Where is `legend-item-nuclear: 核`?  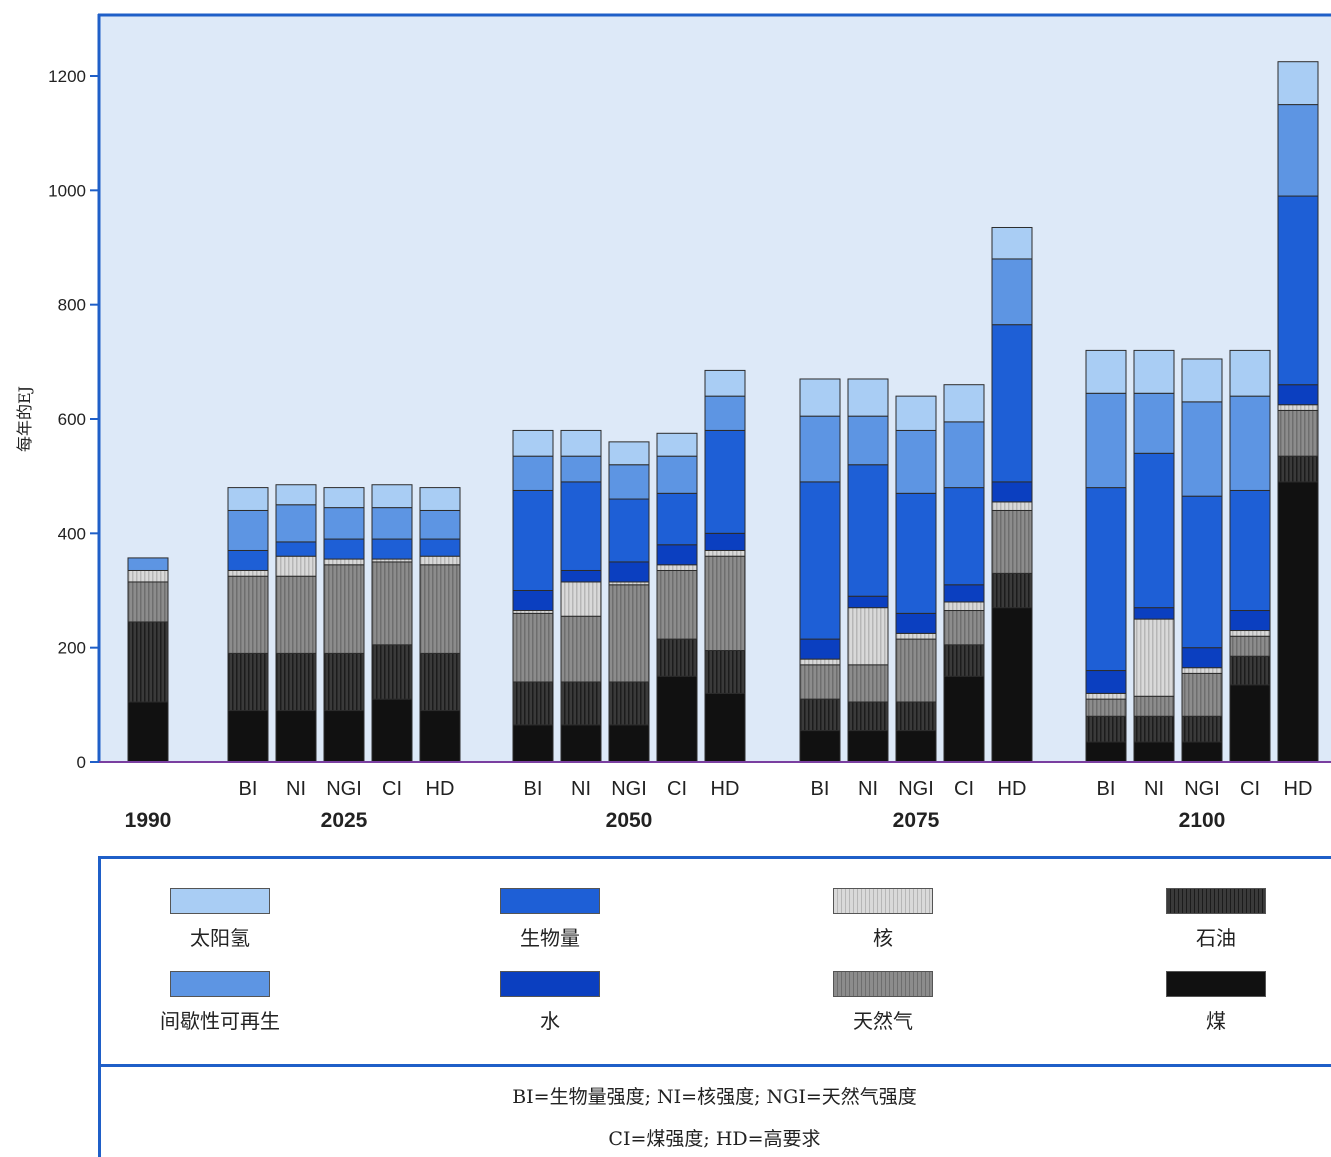
legend-item-nuclear: 核 is located at coordinates (883, 919).